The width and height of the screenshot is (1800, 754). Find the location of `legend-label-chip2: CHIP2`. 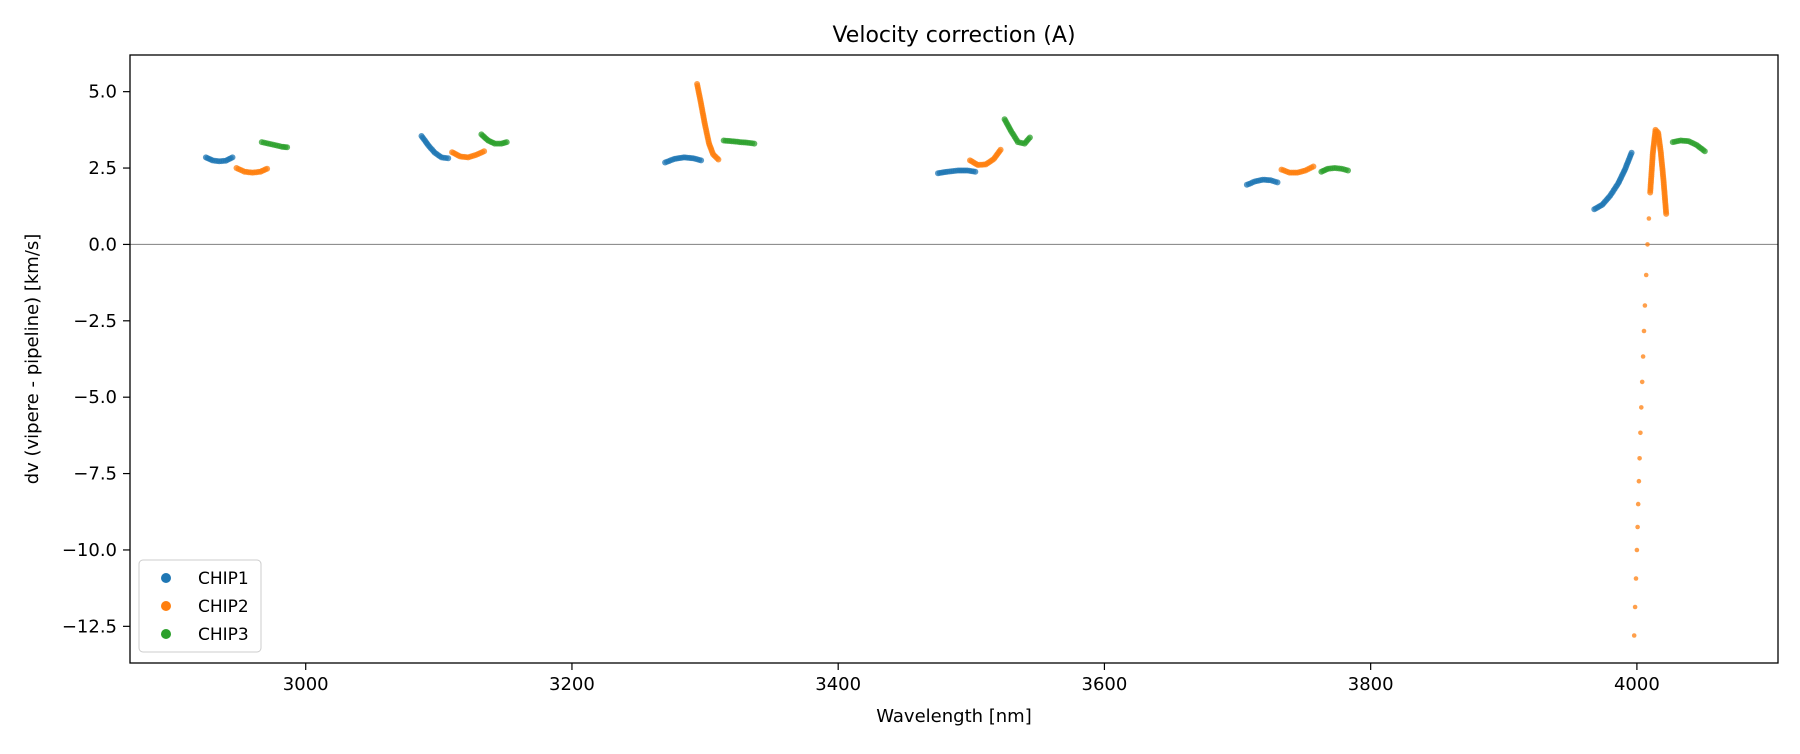

legend-label-chip2: CHIP2 is located at coordinates (223, 607).